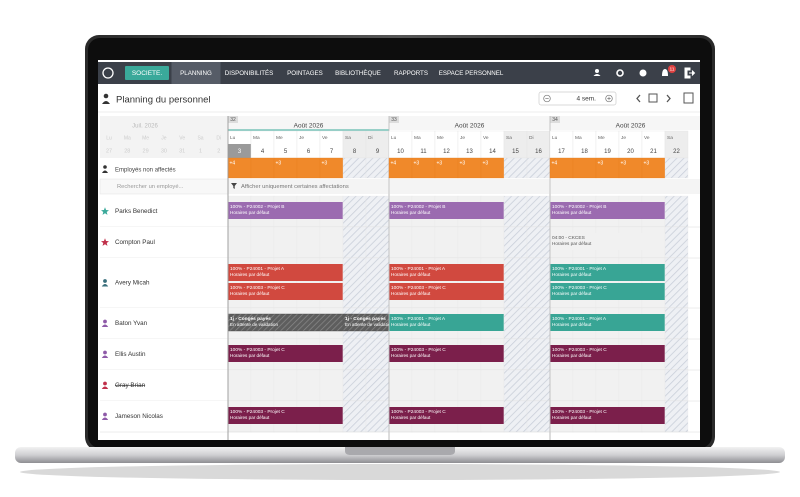 The height and width of the screenshot is (497, 800). Describe the element at coordinates (135, 242) in the screenshot. I see `employee-name: Compton Paul` at that location.